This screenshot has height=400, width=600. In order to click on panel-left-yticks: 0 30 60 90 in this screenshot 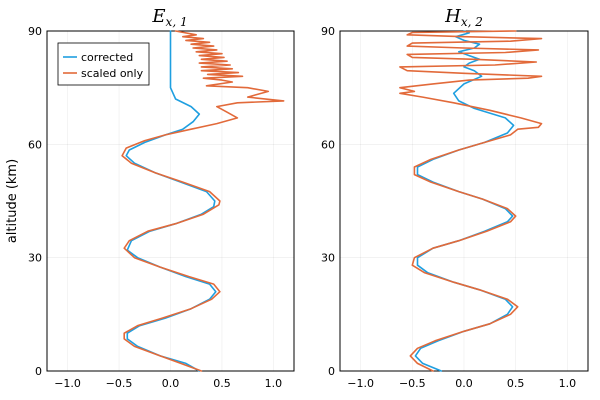, I will do `click(35, 201)`.